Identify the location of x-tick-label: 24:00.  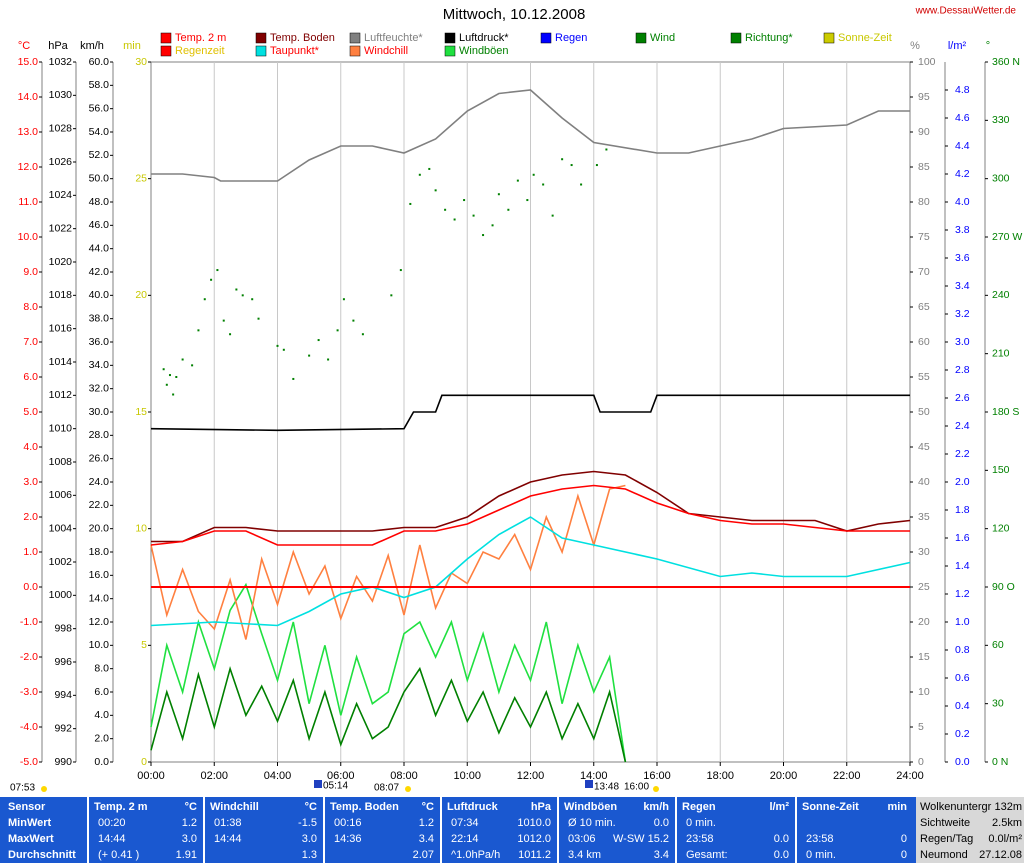
(910, 776).